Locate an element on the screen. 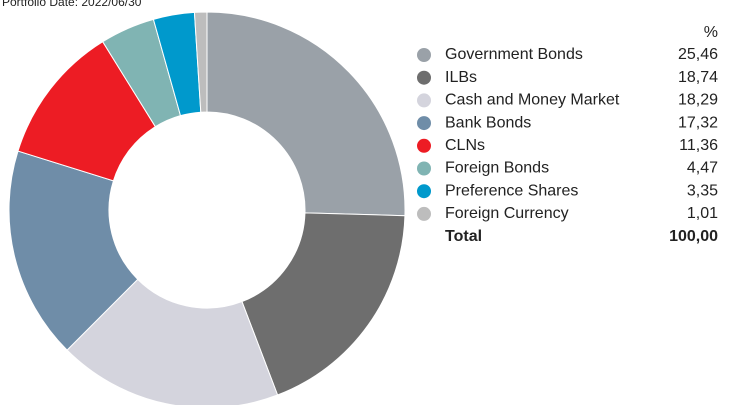  chart-title: Portfolio Date: 2022/06/30 is located at coordinates (72, 4).